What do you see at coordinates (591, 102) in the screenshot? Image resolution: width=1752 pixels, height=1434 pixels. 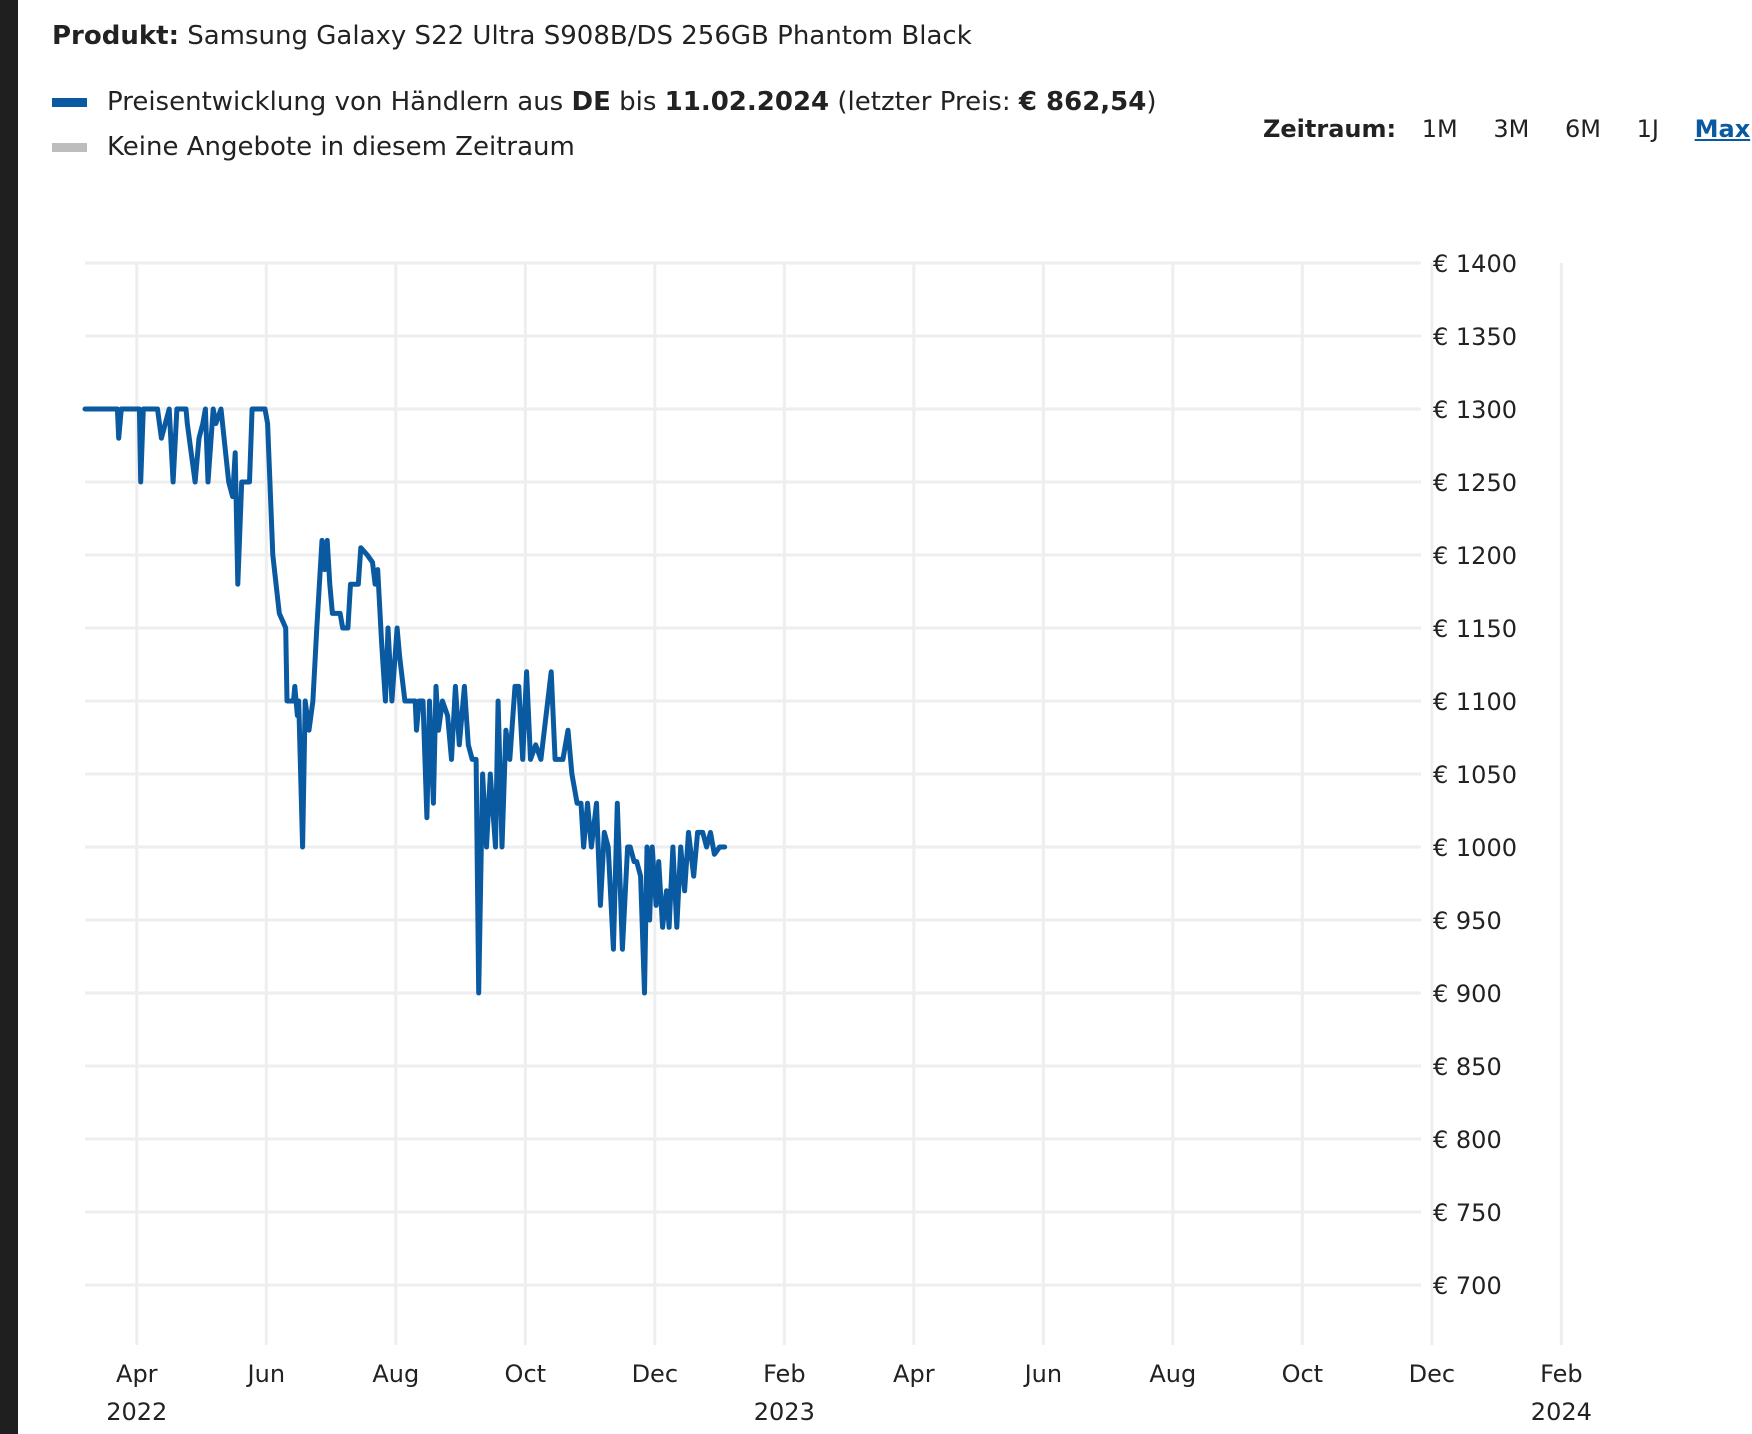 I see `legend-country: DE` at bounding box center [591, 102].